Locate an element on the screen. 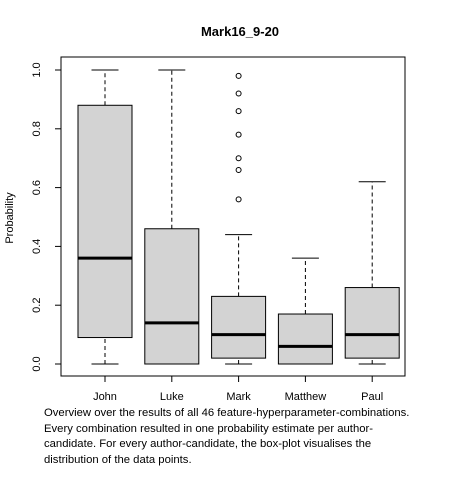  x-tick-label: Luke is located at coordinates (172, 397).